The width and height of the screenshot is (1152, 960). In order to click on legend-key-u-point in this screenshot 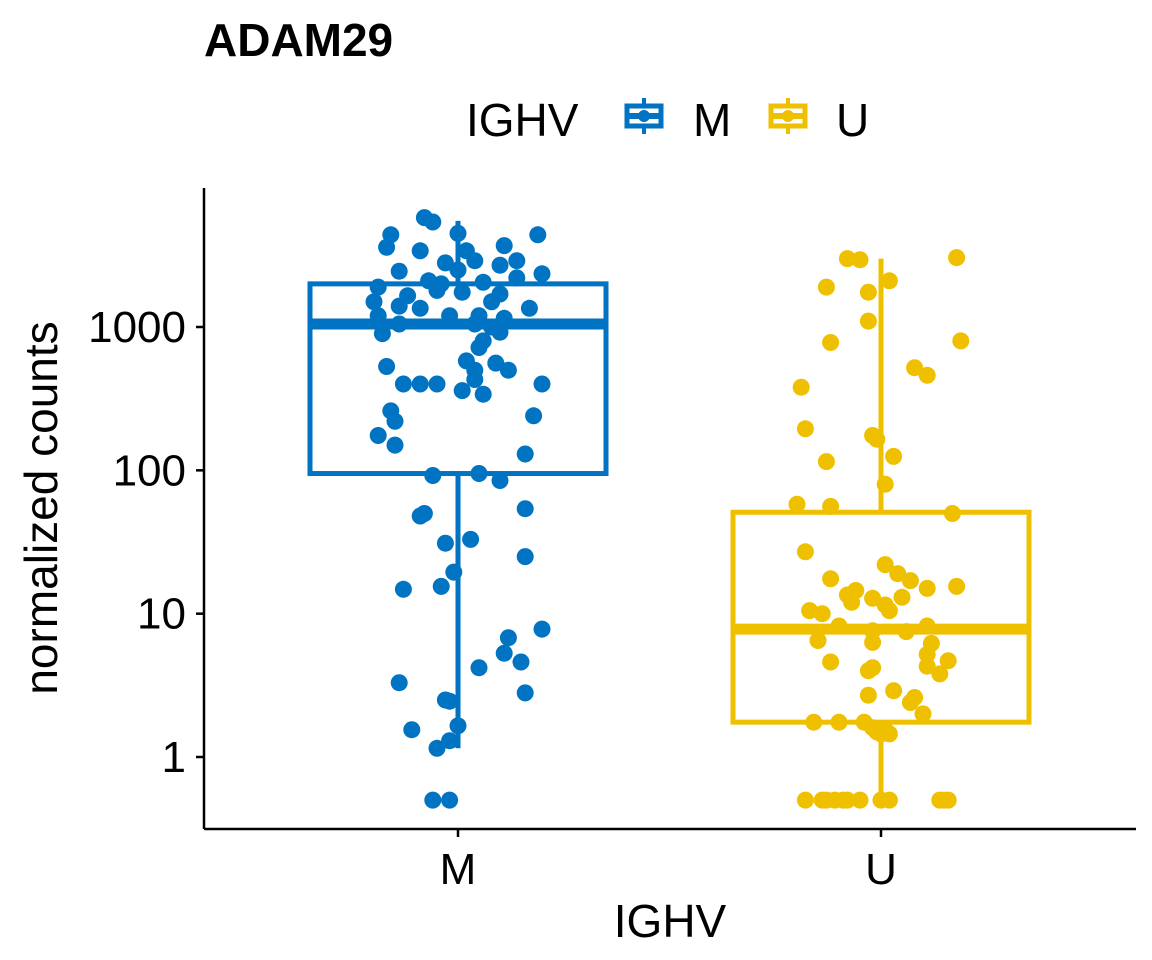, I will do `click(788, 116)`.